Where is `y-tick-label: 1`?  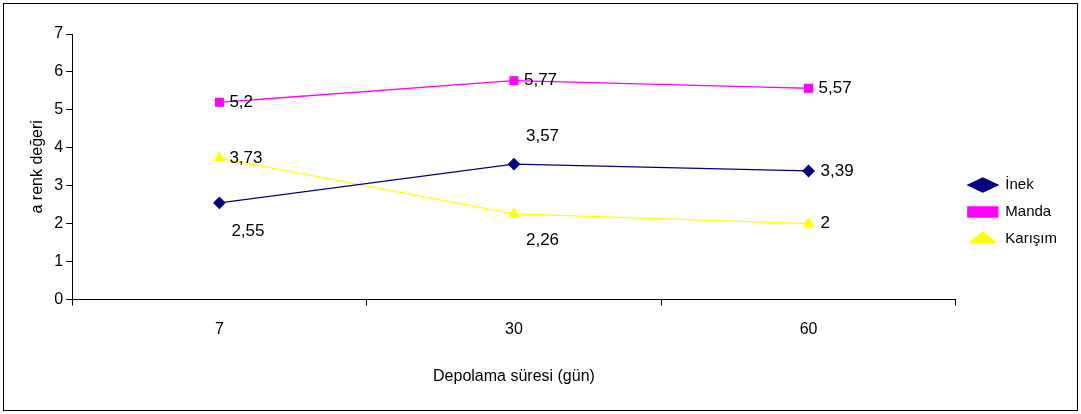
y-tick-label: 1 is located at coordinates (59, 261).